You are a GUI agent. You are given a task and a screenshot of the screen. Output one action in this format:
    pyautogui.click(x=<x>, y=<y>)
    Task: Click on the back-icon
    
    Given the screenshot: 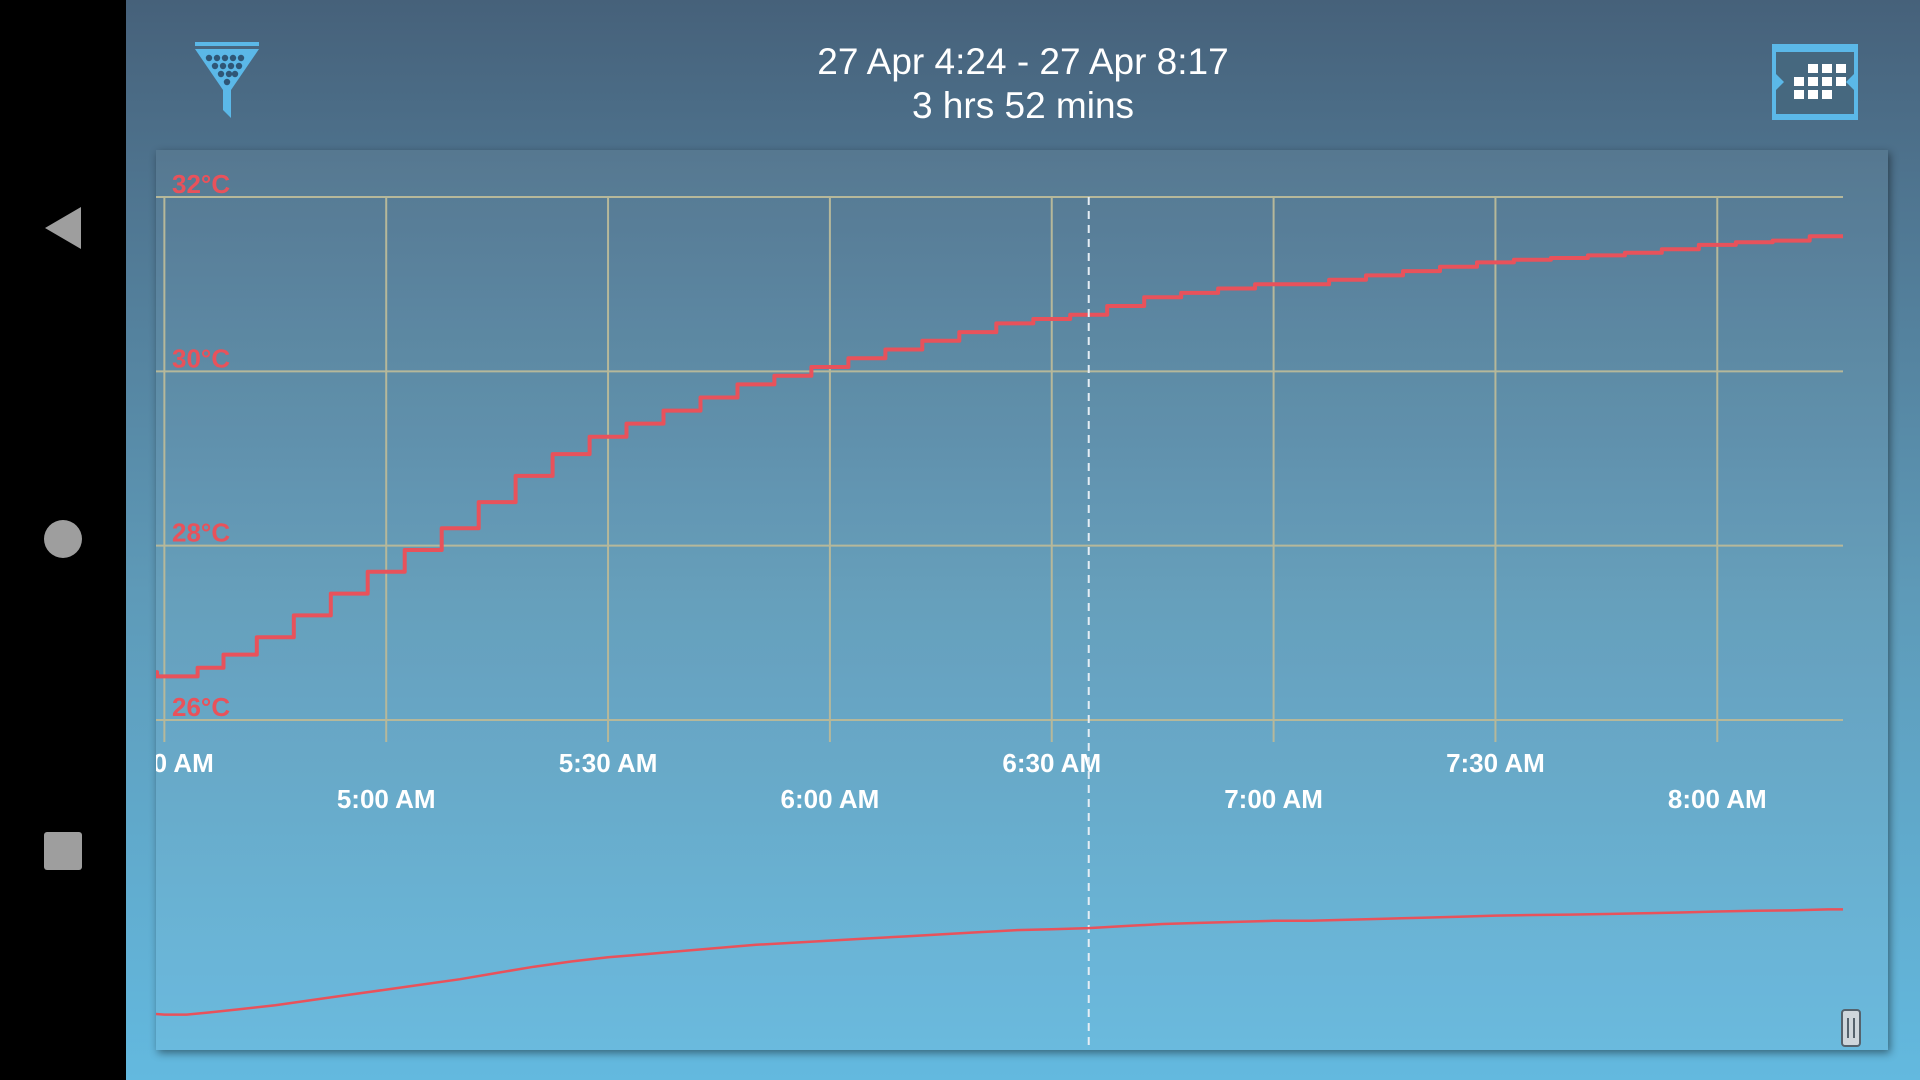 What is the action you would take?
    pyautogui.click(x=63, y=228)
    